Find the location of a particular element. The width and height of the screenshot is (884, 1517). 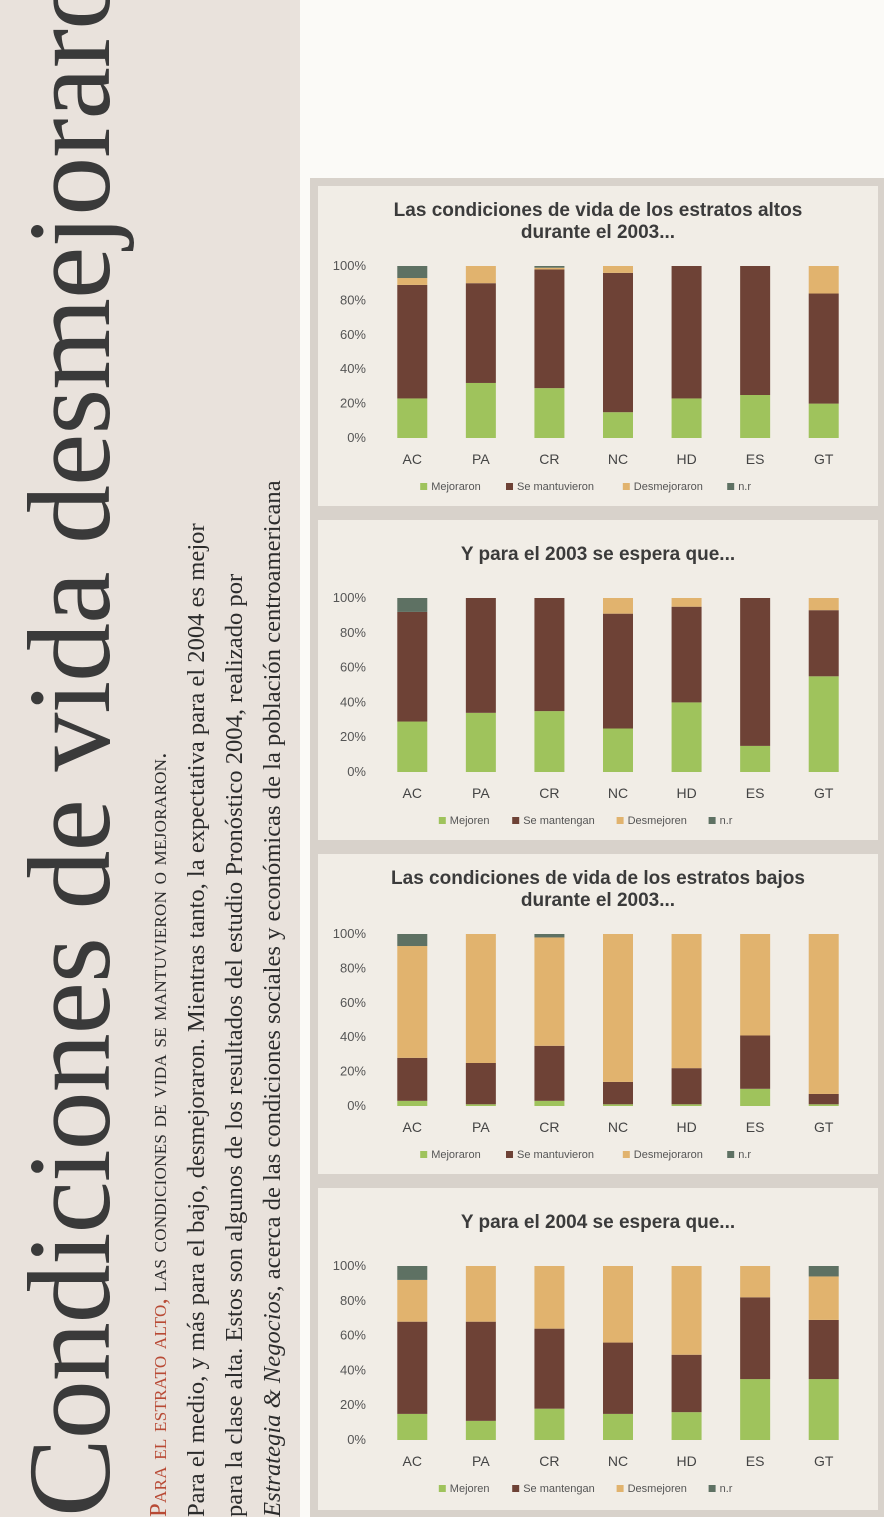

legend-swatch-brown is located at coordinates (516, 1488).